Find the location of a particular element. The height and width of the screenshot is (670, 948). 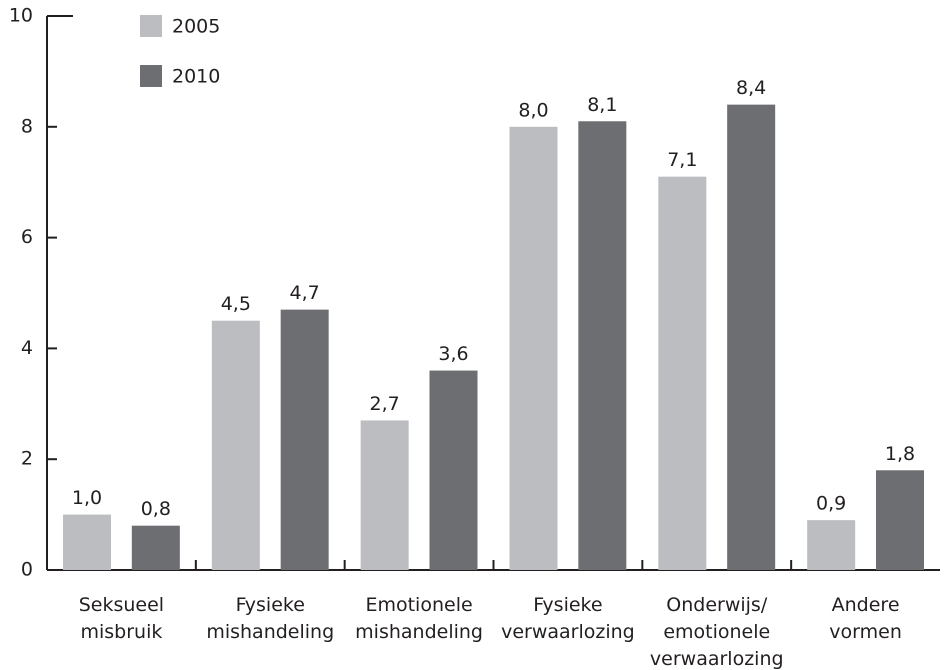

value-label: 0,8 is located at coordinates (156, 509).